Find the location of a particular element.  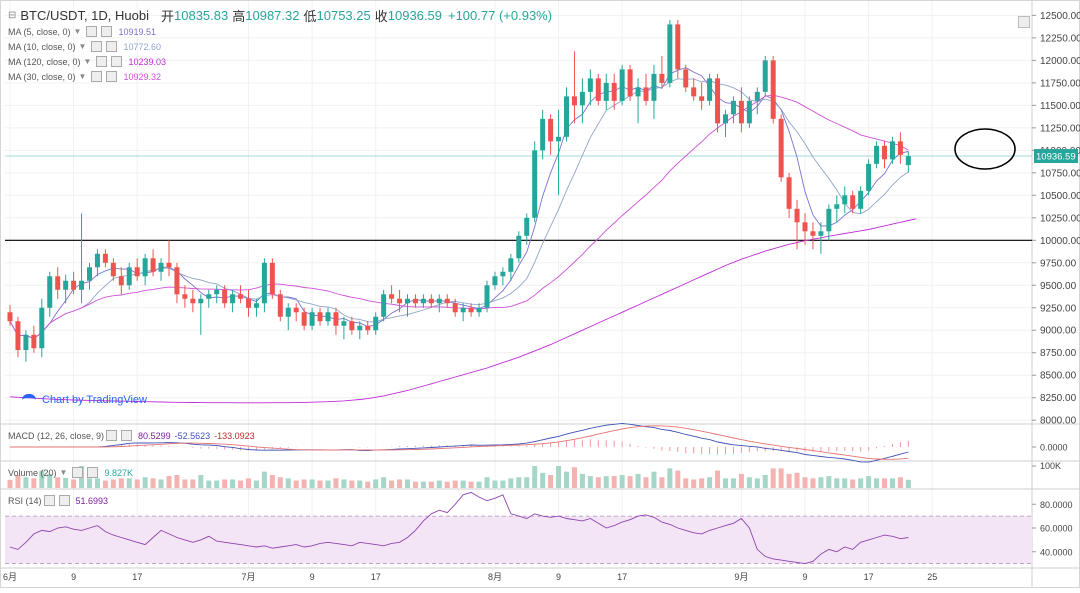

rsi-legend: RSI (14) 51.6993 is located at coordinates (58, 500).